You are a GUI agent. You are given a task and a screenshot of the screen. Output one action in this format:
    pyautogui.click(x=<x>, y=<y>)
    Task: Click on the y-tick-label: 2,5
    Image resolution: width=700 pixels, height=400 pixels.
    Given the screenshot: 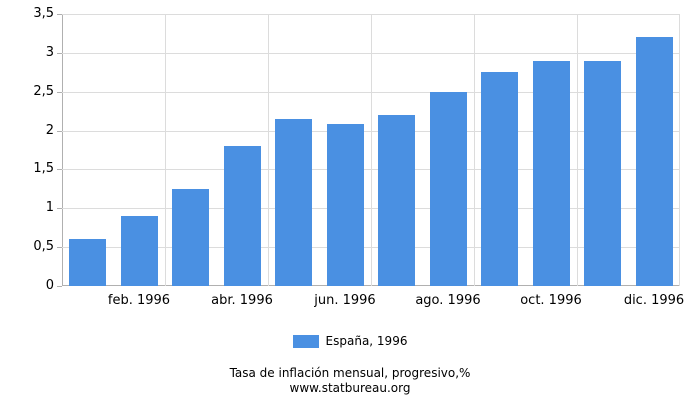 What is the action you would take?
    pyautogui.click(x=43, y=91)
    